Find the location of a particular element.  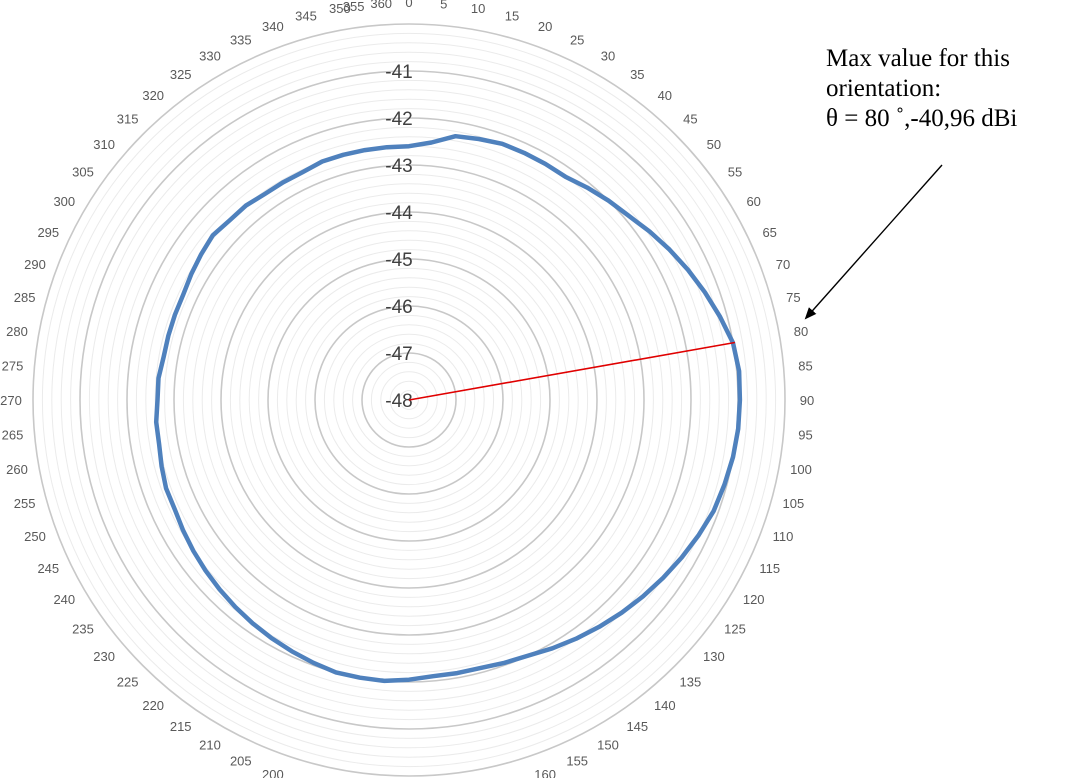

angle-tick-label: 265 is located at coordinates (13, 435).